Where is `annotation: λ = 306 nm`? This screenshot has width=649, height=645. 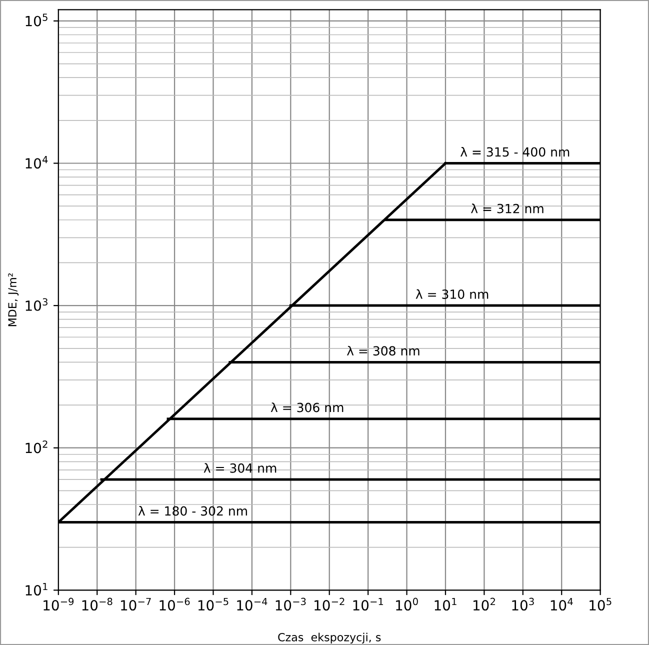
annotation: λ = 306 nm is located at coordinates (307, 407).